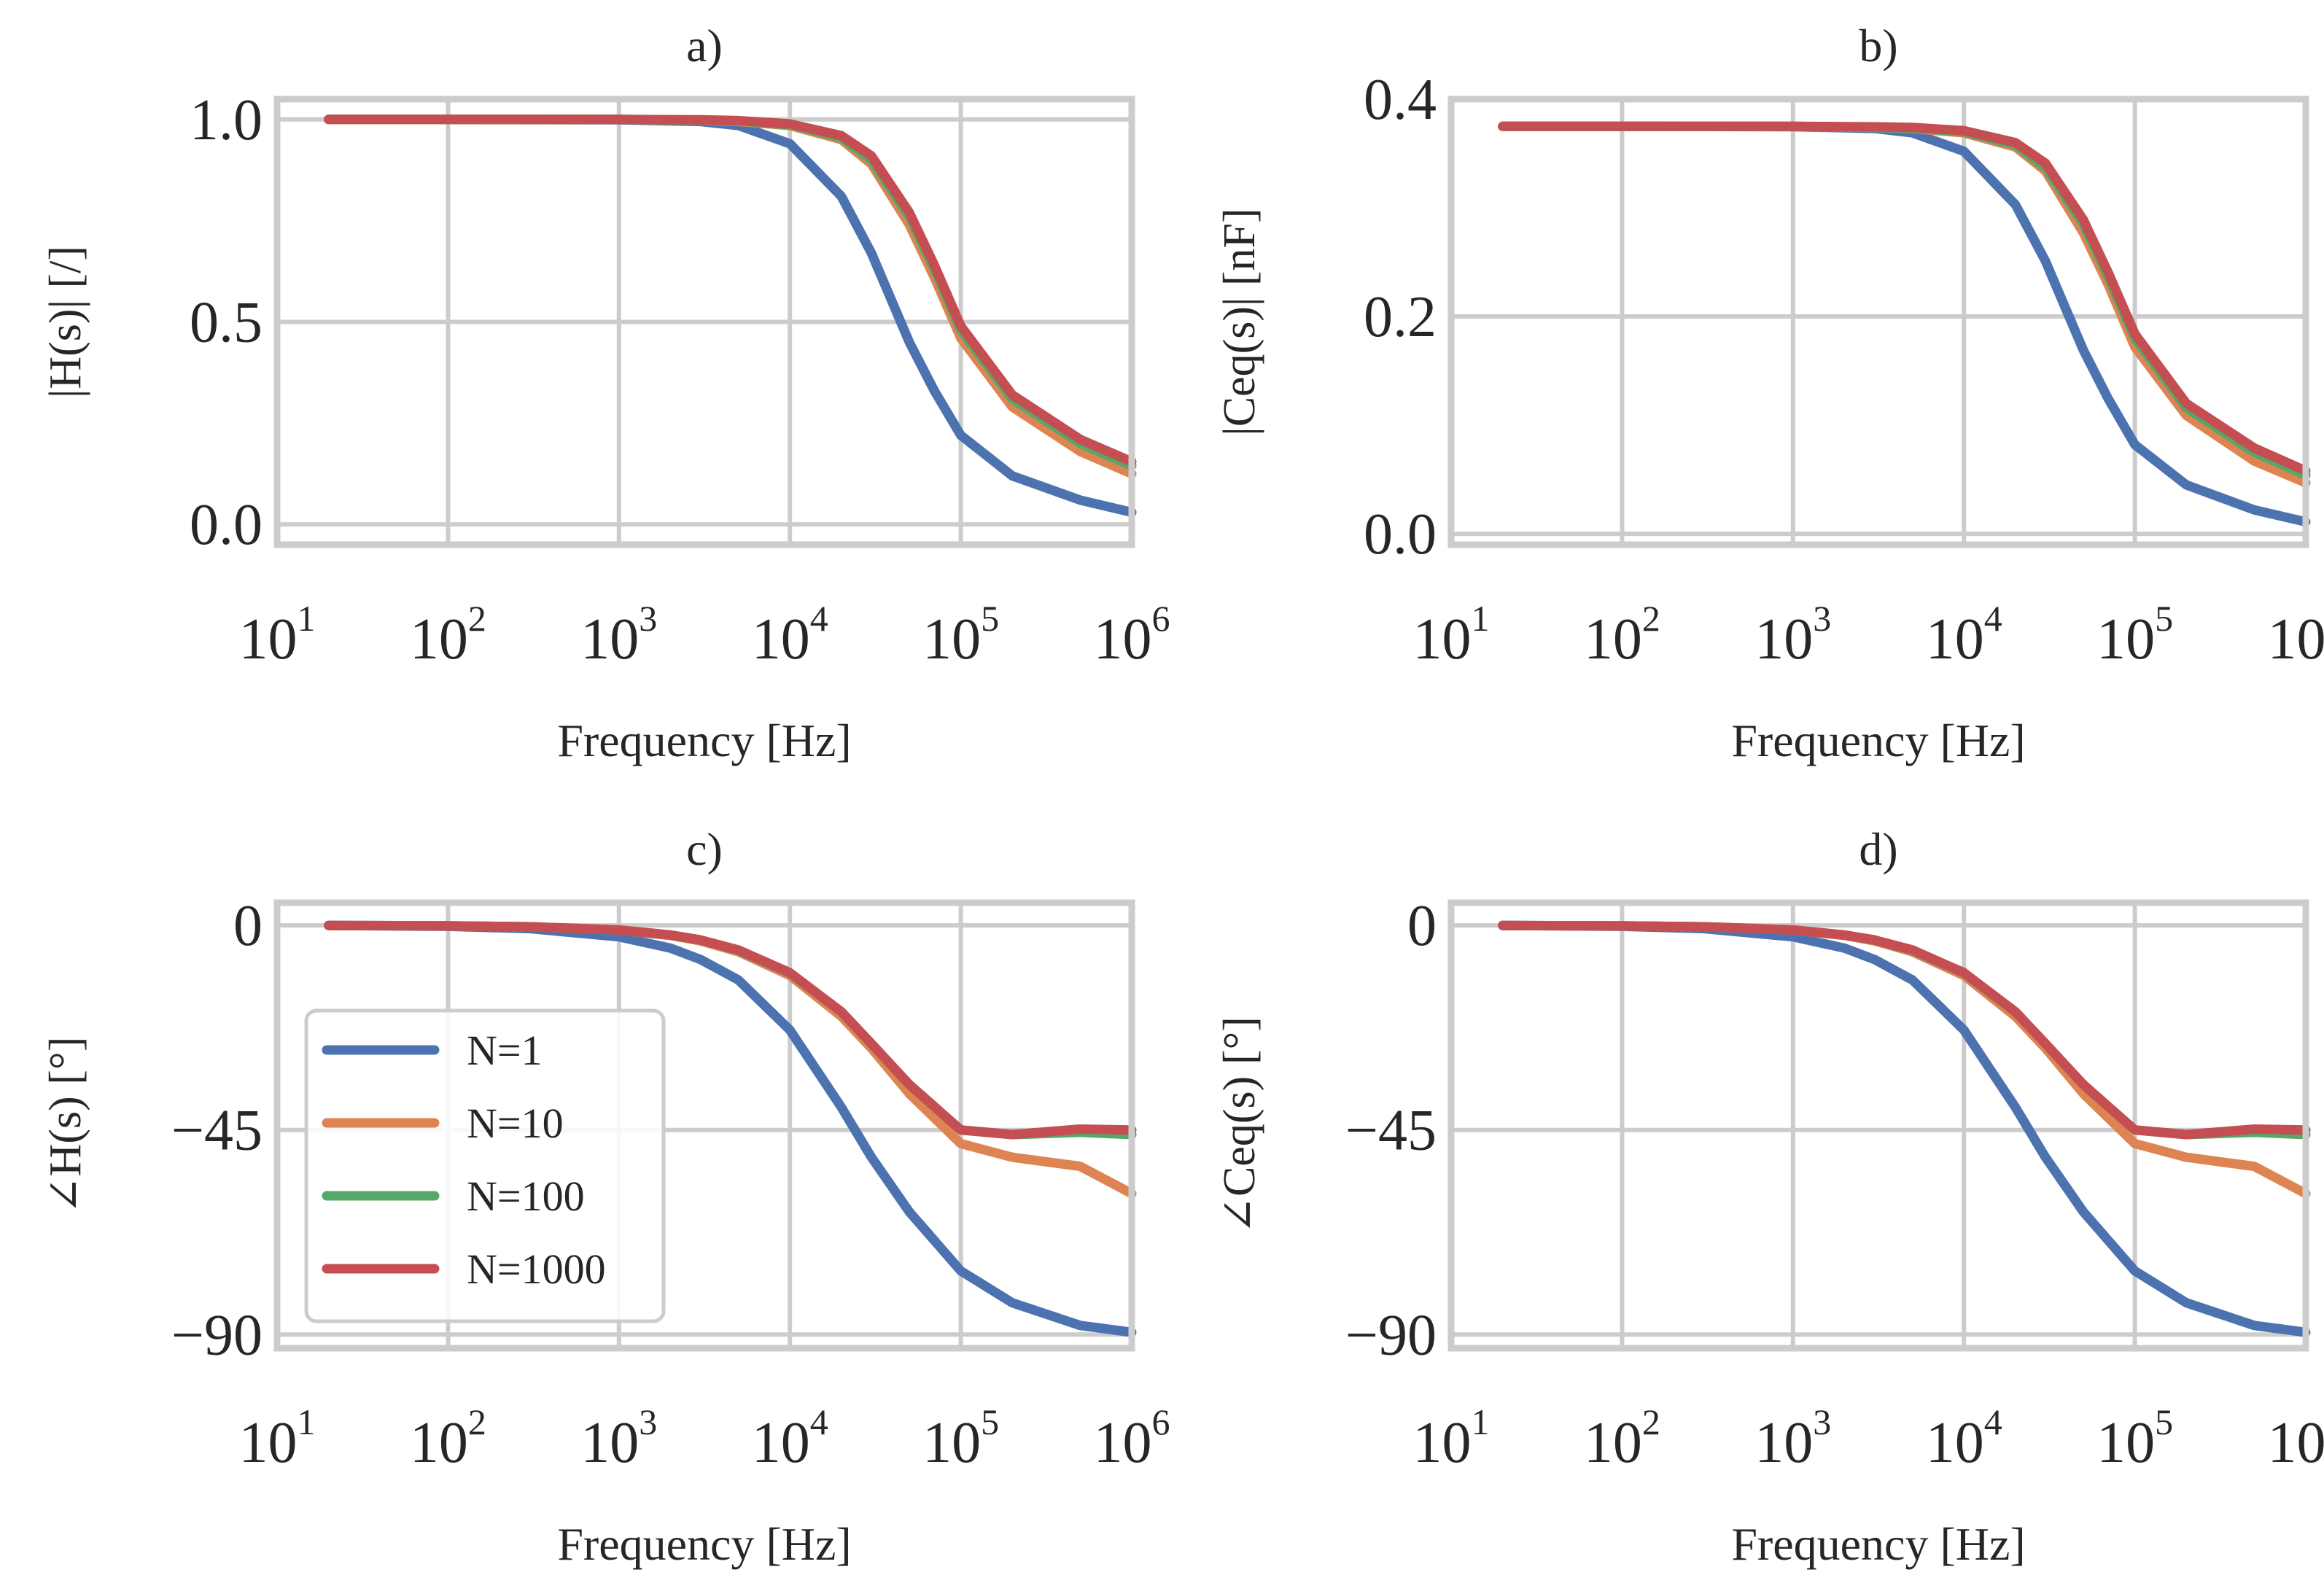  Describe the element at coordinates (704, 45) in the screenshot. I see `panel-title: a)` at that location.